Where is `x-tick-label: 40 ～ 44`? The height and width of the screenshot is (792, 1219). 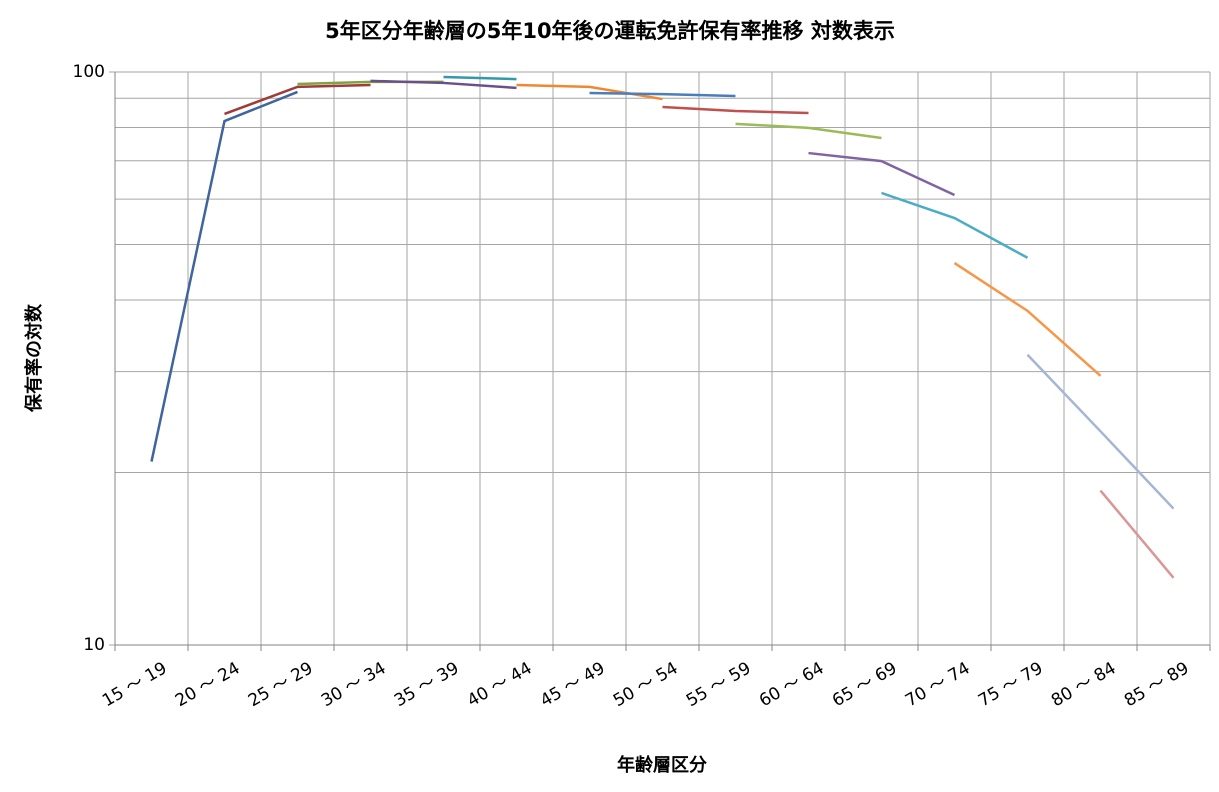
x-tick-label: 40 ～ 44 is located at coordinates (500, 684).